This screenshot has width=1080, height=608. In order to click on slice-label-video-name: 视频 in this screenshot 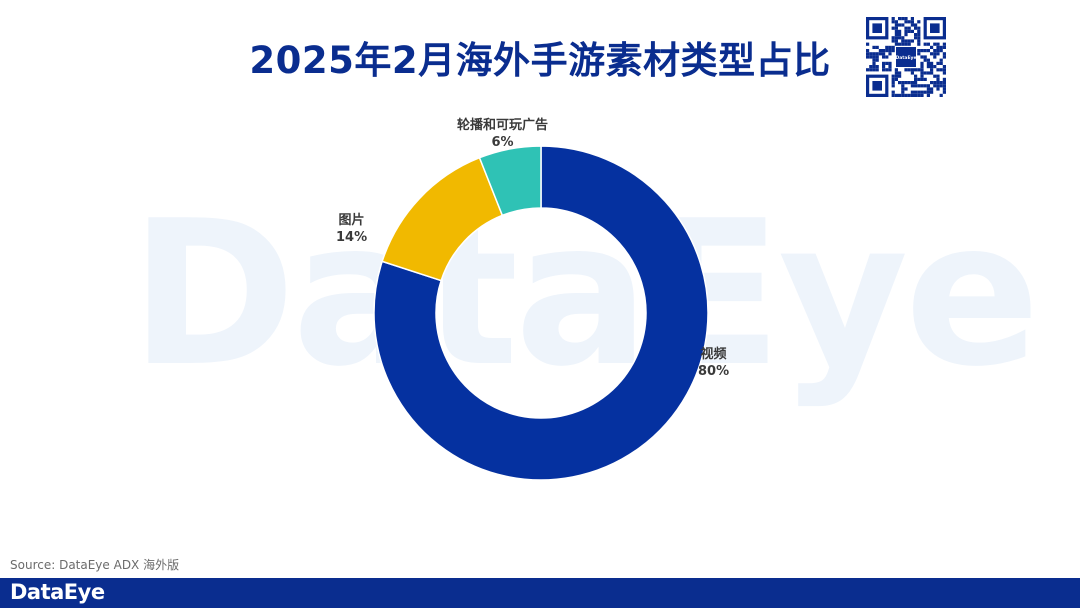, I will do `click(713, 354)`.